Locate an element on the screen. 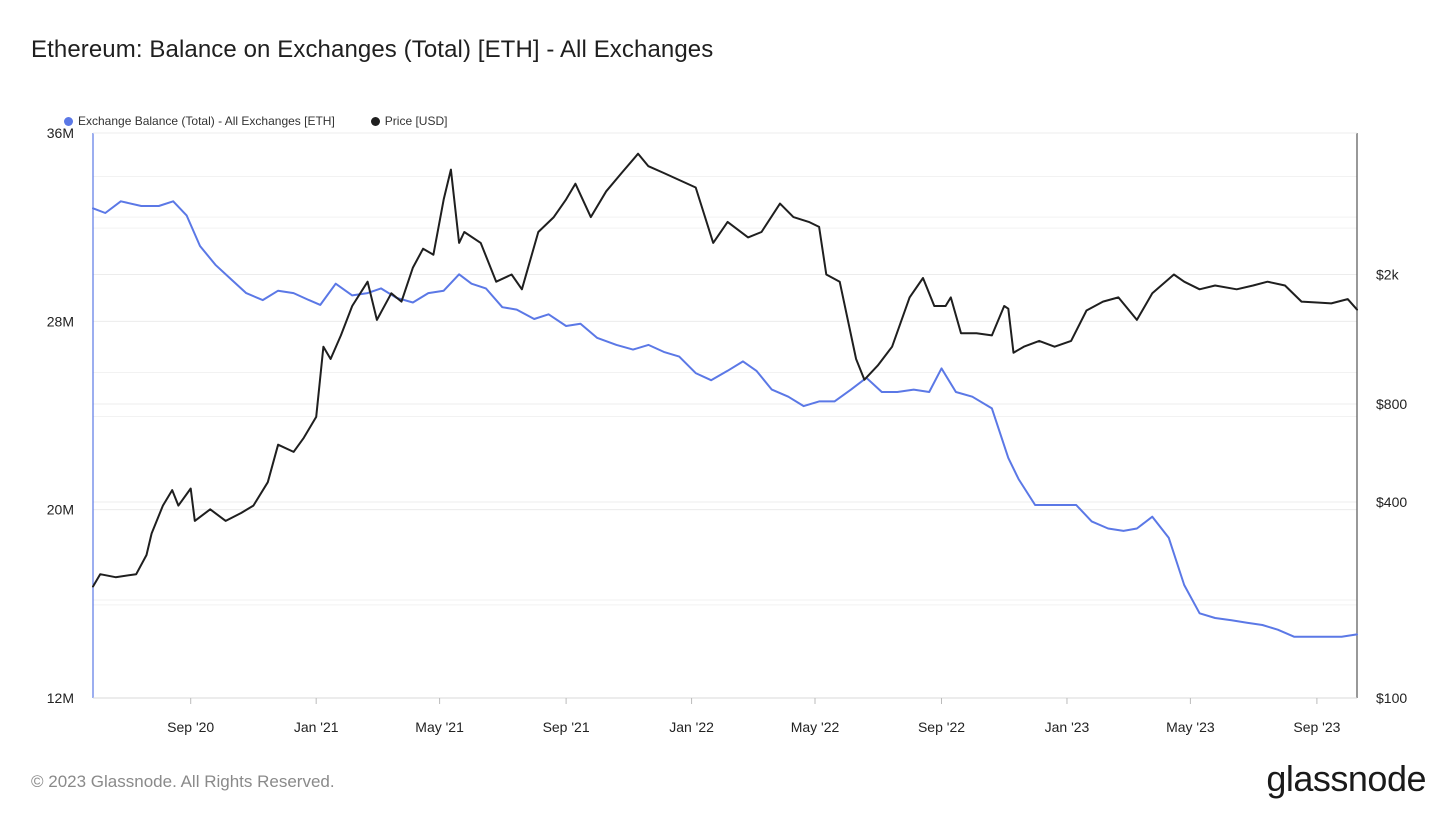  y-right-tick-label: $400 is located at coordinates (1391, 502).